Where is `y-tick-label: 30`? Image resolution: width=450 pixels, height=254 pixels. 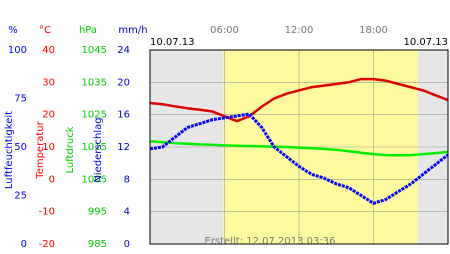
y-tick-label: 30 is located at coordinates (48, 82).